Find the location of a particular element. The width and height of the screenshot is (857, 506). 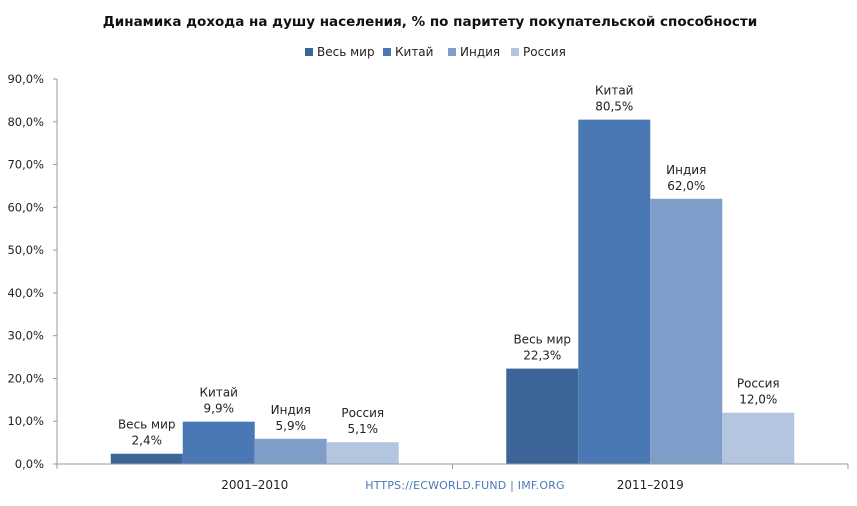

y-tick-label: 10,0% is located at coordinates (25, 421).